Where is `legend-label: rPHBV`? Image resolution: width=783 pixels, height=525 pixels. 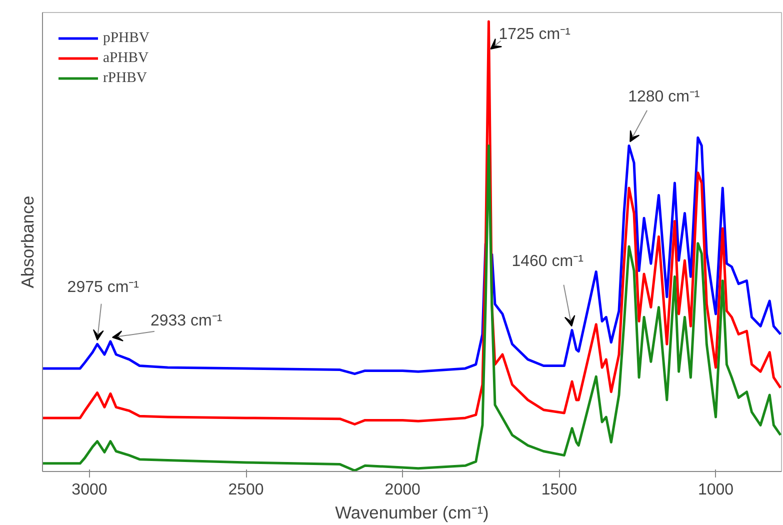
legend-label: rPHBV is located at coordinates (125, 78).